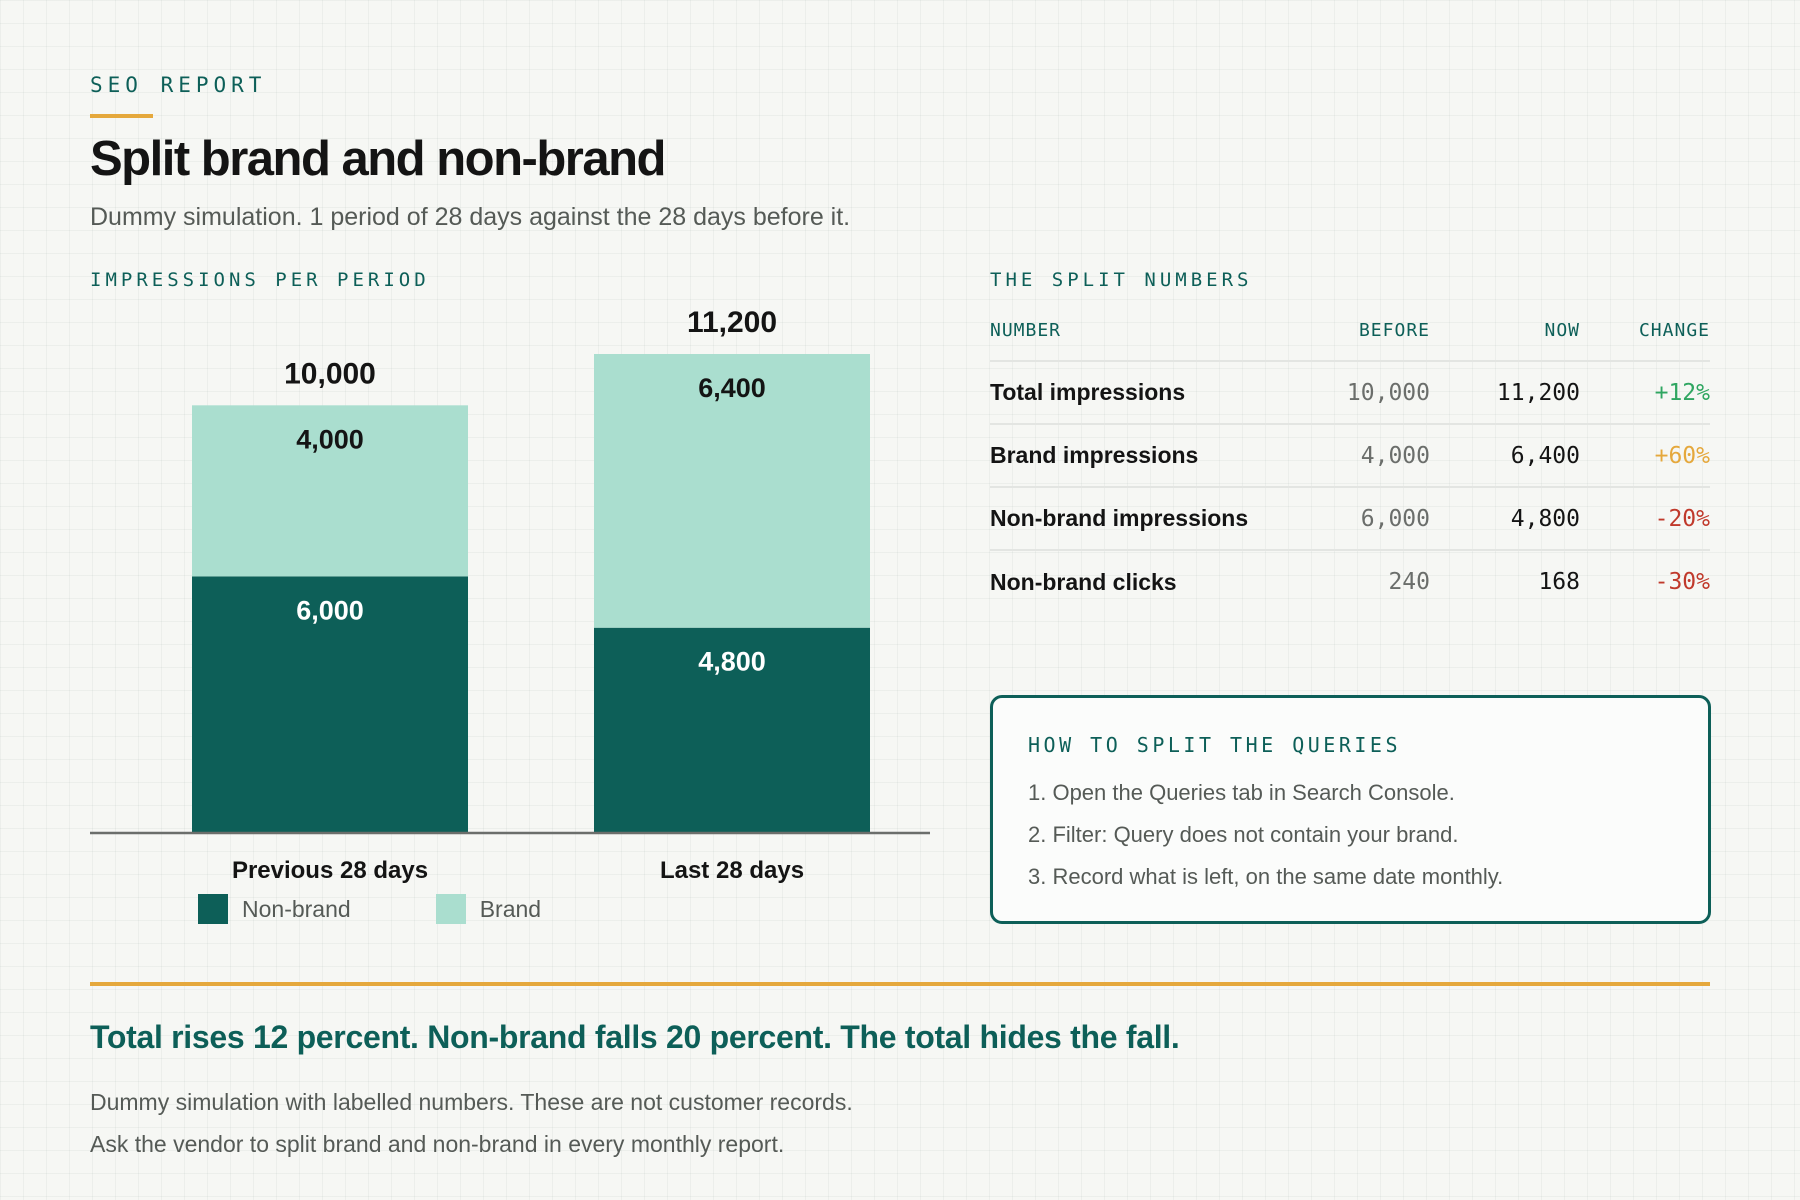  Describe the element at coordinates (1370, 393) in the screenshot. I see `before-value: 10,000` at that location.